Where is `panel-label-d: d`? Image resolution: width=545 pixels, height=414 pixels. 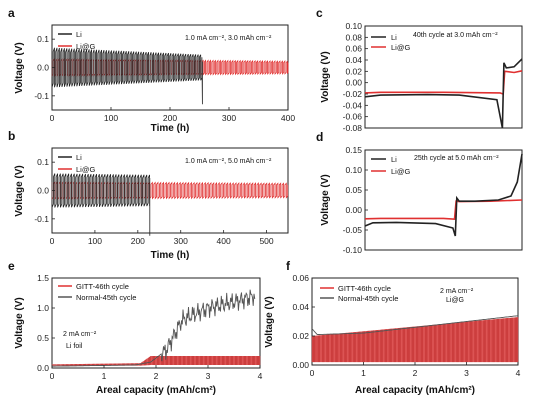
panel-label-d: d is located at coordinates (319, 137).